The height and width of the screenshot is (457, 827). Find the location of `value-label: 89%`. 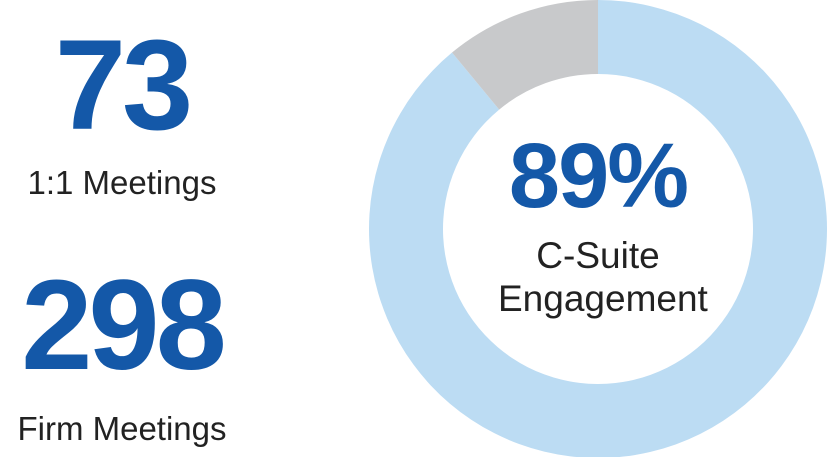

value-label: 89% is located at coordinates (598, 176).